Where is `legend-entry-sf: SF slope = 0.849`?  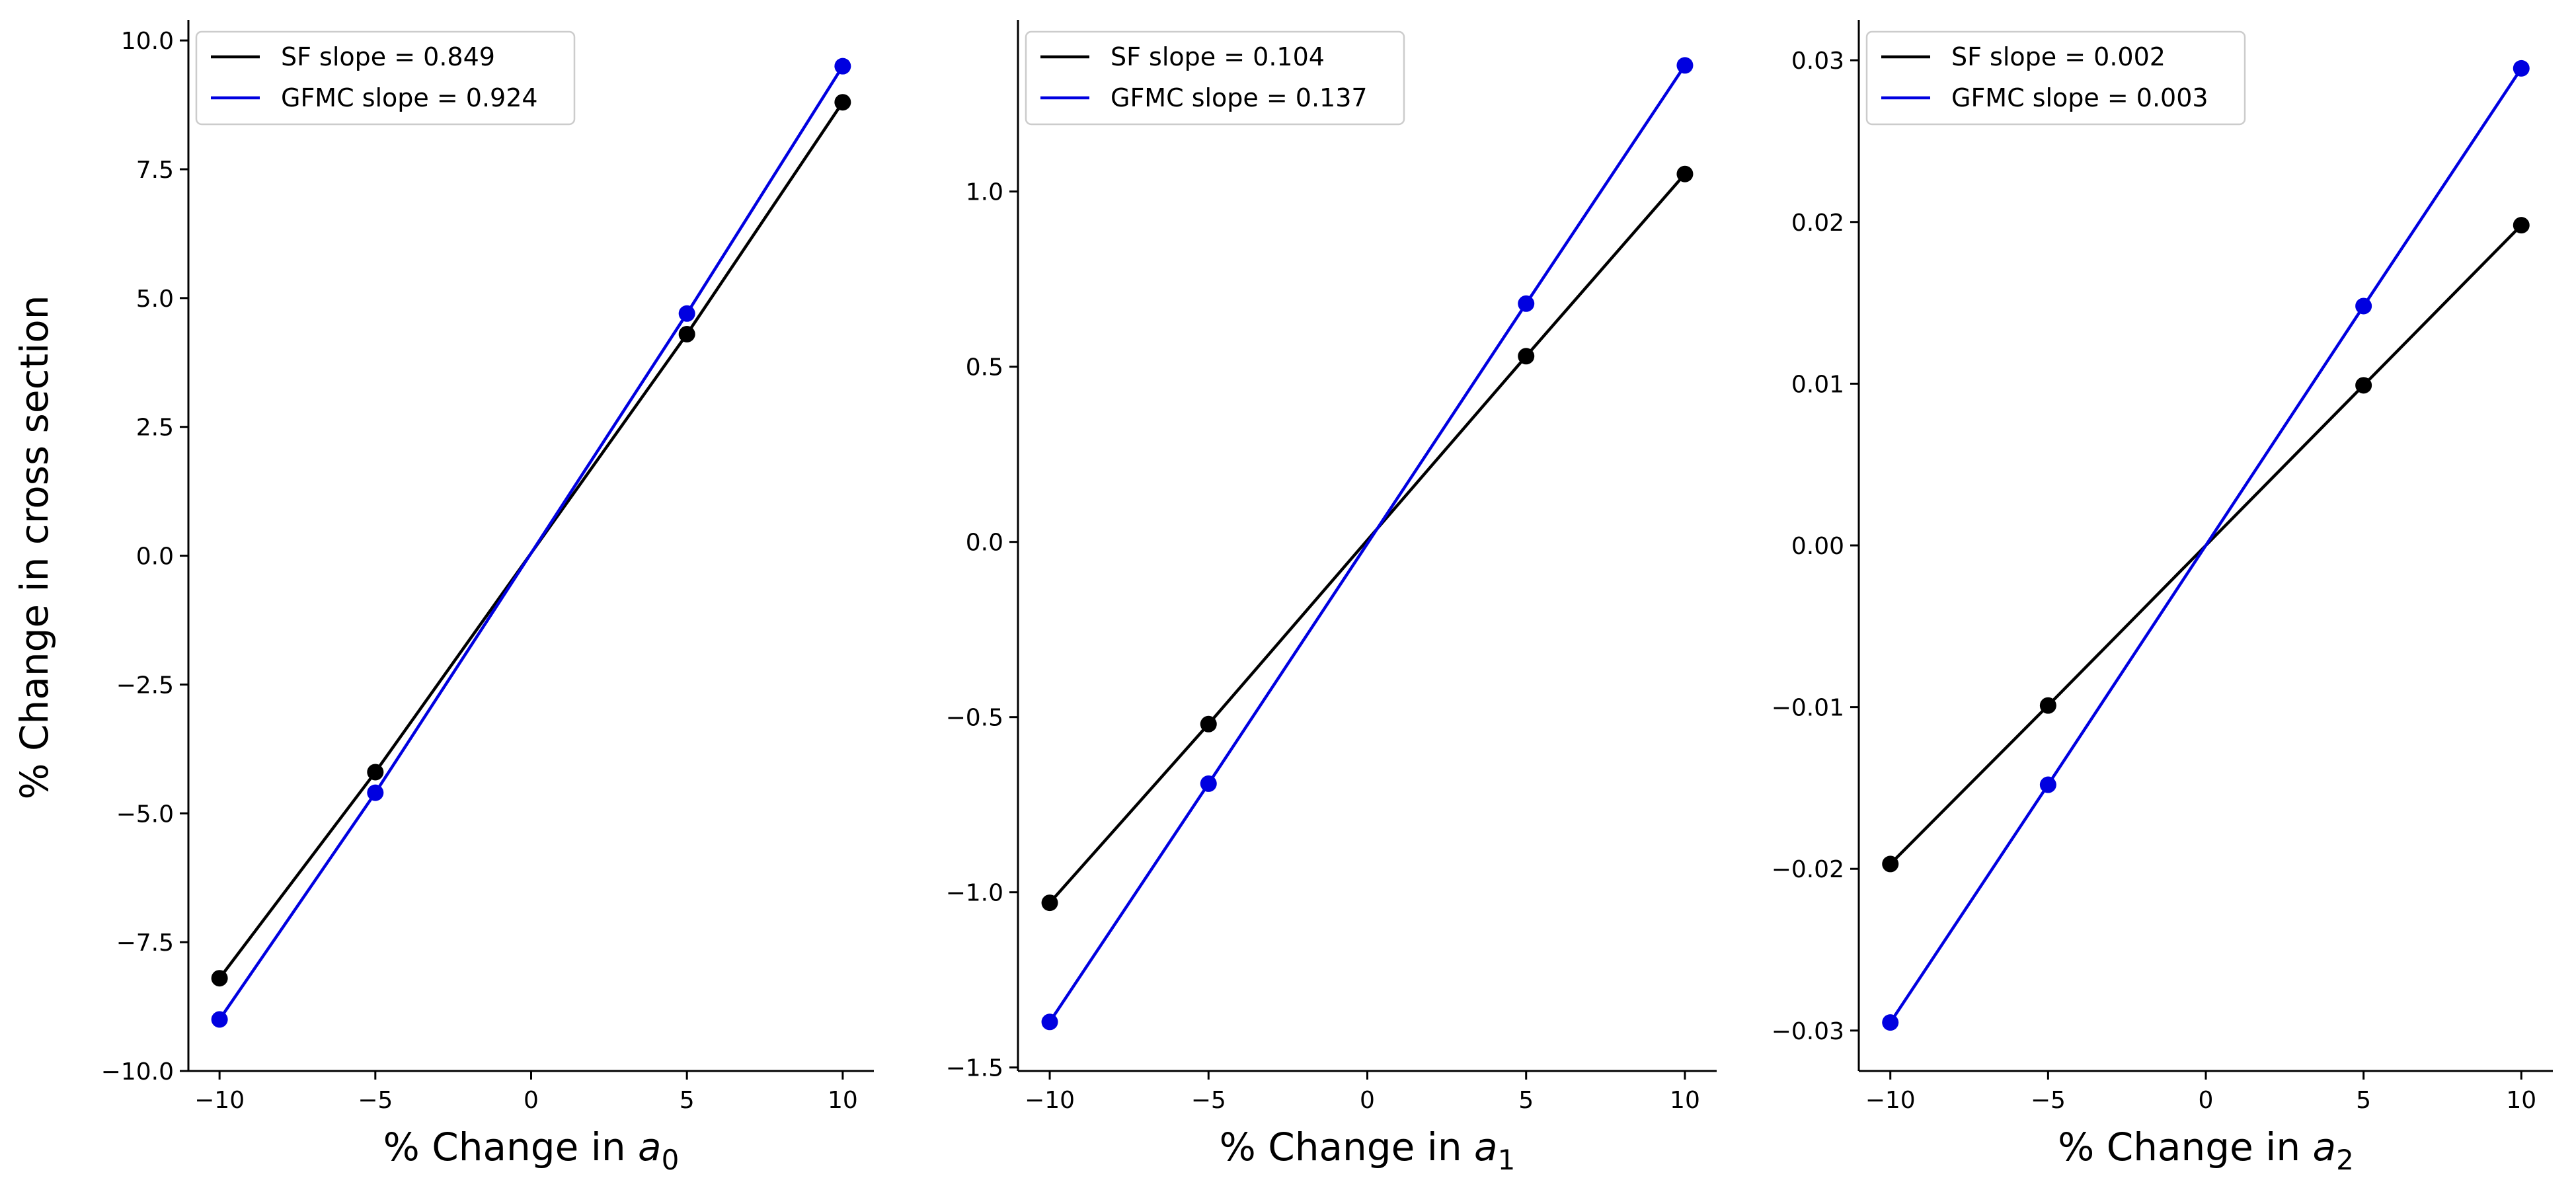 legend-entry-sf: SF slope = 0.849 is located at coordinates (388, 56).